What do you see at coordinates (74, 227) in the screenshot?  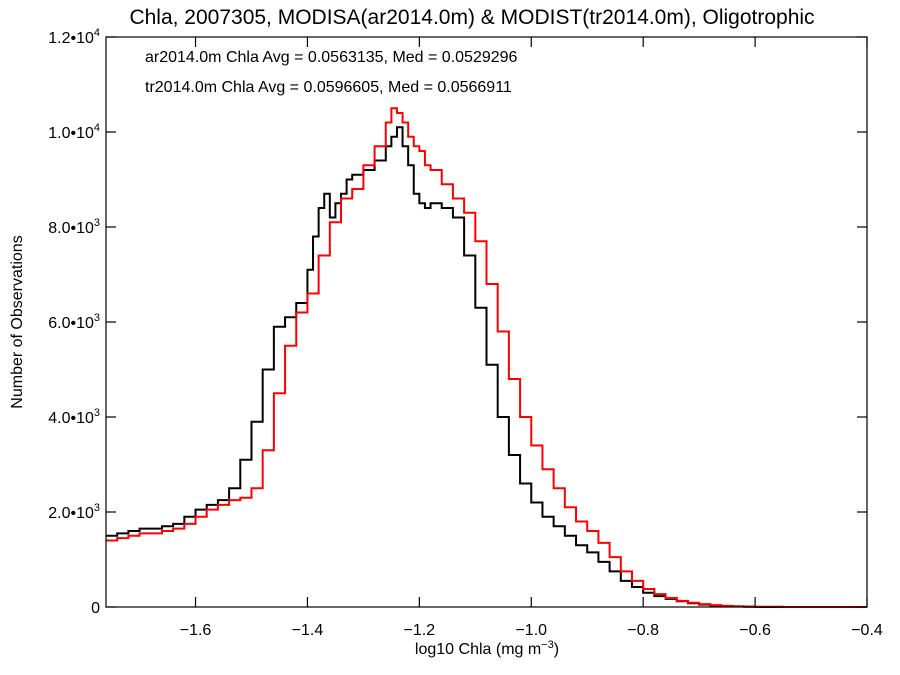 I see `y-tick-label: 8.0•103` at bounding box center [74, 227].